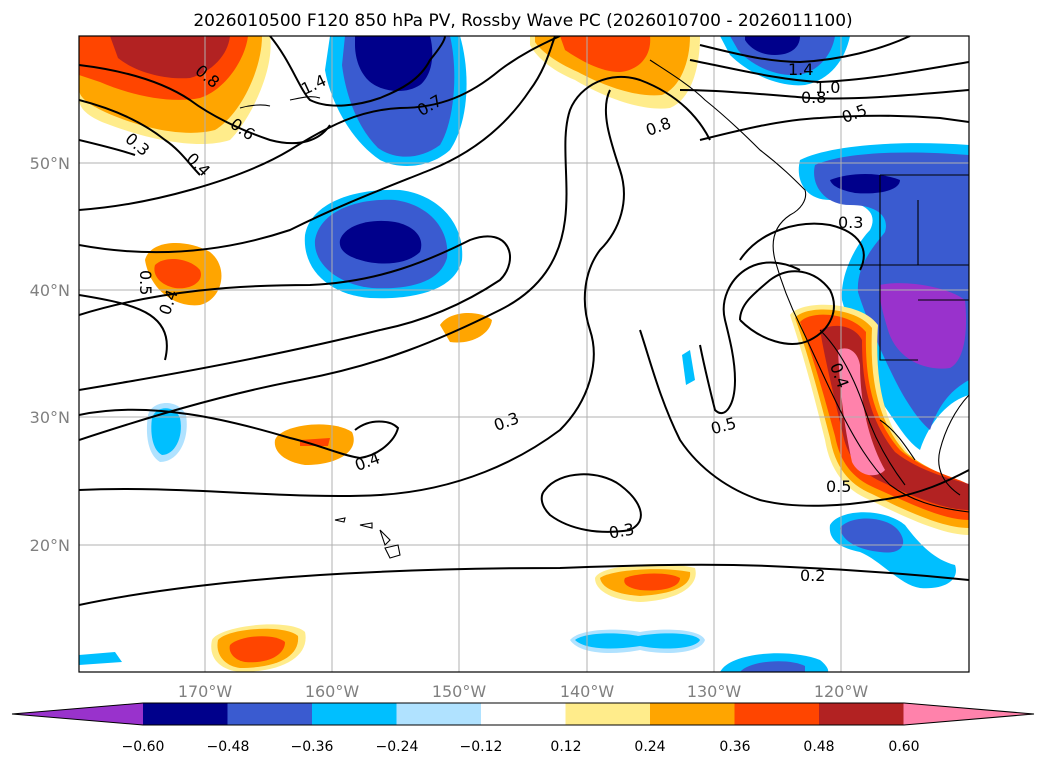 This screenshot has width=1047, height=765. I want to click on colorbar-tick-label: −0.48, so click(228, 747).